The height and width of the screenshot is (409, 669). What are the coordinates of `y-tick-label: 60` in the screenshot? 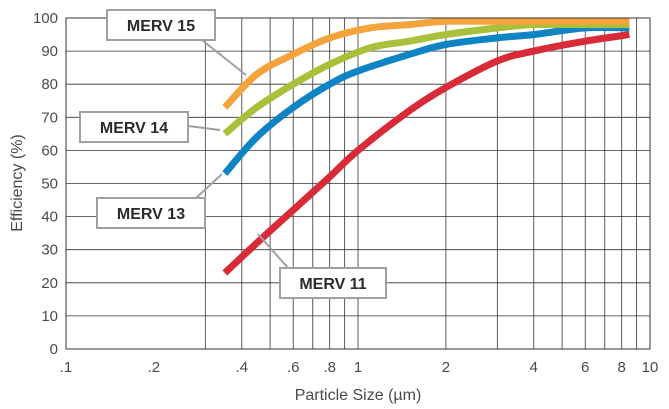 It's located at (49, 150).